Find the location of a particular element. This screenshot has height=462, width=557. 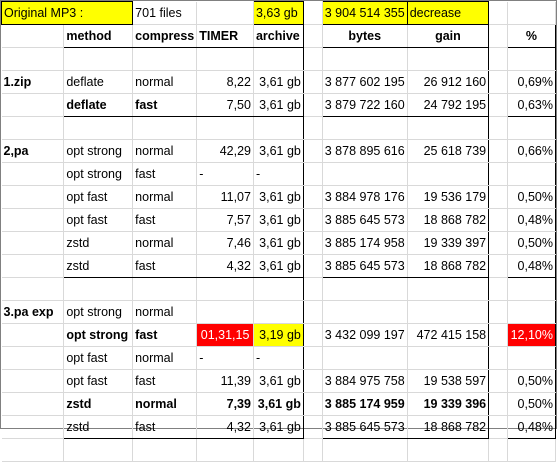

cell-timer: 01,31,15 is located at coordinates (225, 335).